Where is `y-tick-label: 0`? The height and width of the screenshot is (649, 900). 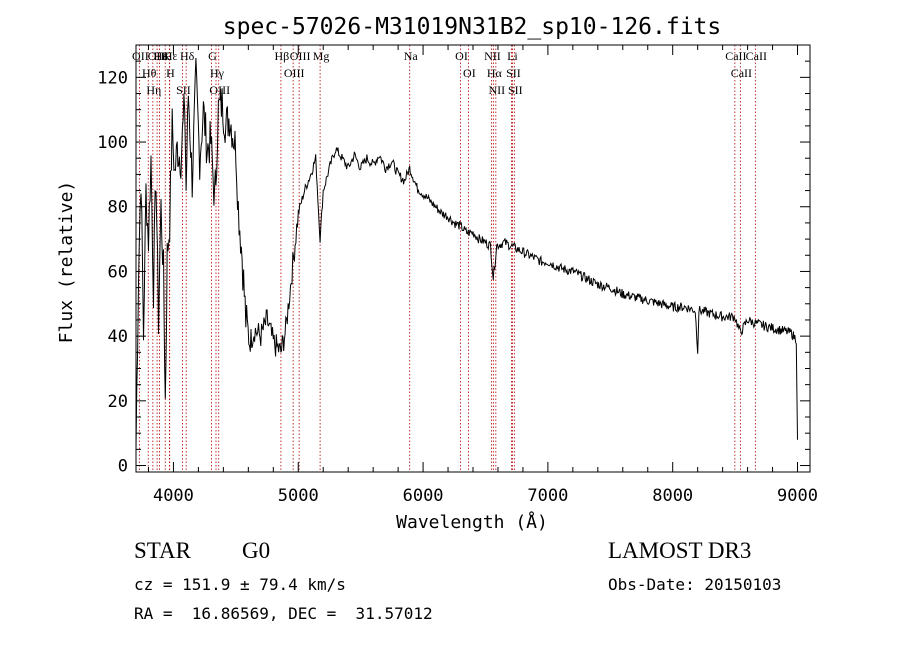
y-tick-label: 0 is located at coordinates (123, 467).